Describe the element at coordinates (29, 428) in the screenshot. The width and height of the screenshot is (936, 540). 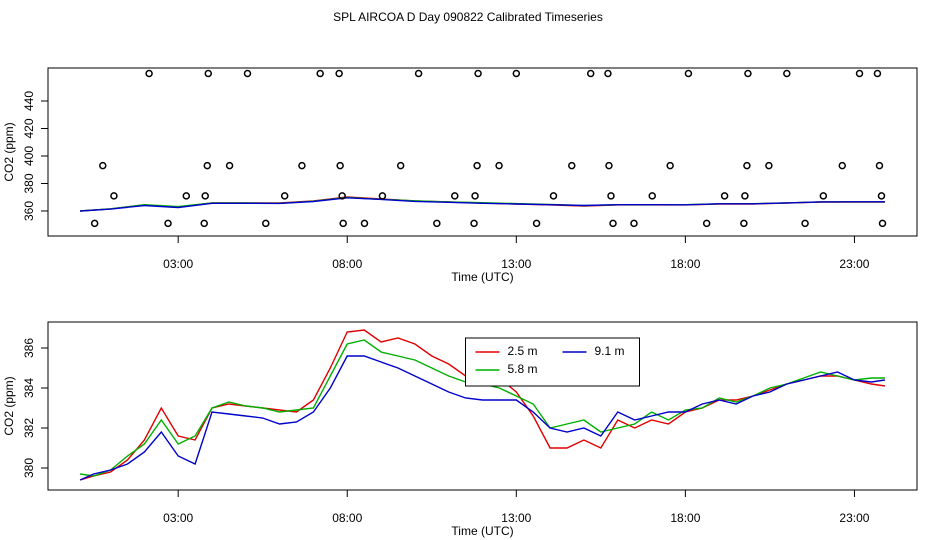
I see `y-tick-label: 382` at that location.